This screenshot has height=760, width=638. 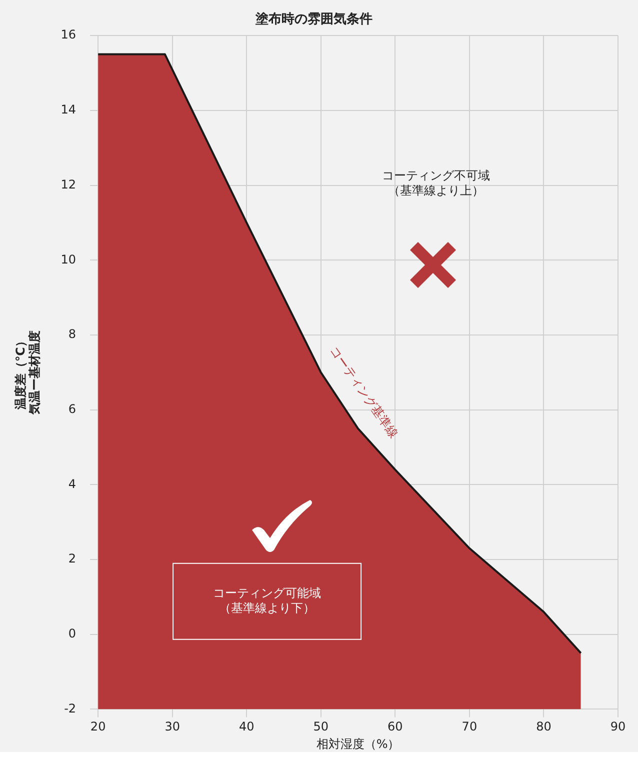 What do you see at coordinates (436, 175) in the screenshot?
I see `annotation: コーティング不可域` at bounding box center [436, 175].